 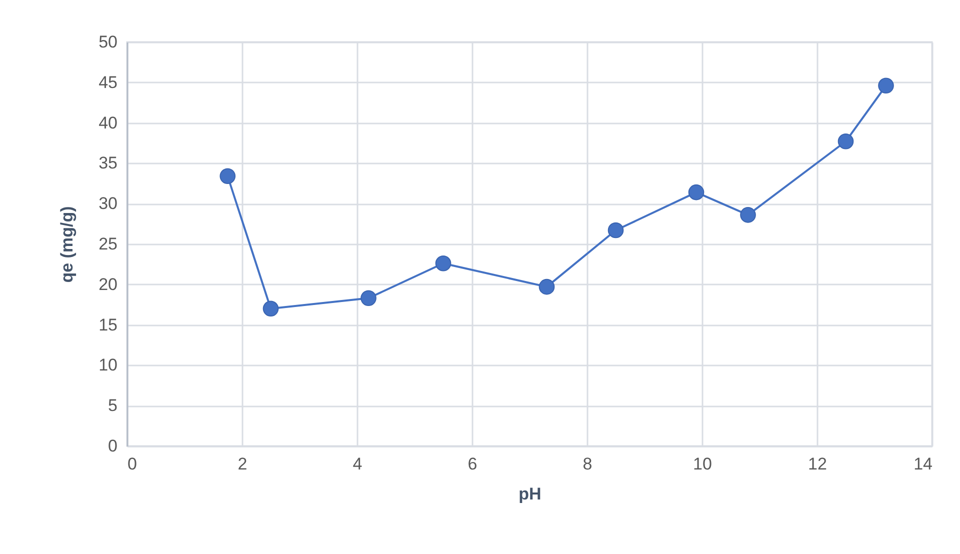 What do you see at coordinates (108, 324) in the screenshot?
I see `y-tick-label: 15` at bounding box center [108, 324].